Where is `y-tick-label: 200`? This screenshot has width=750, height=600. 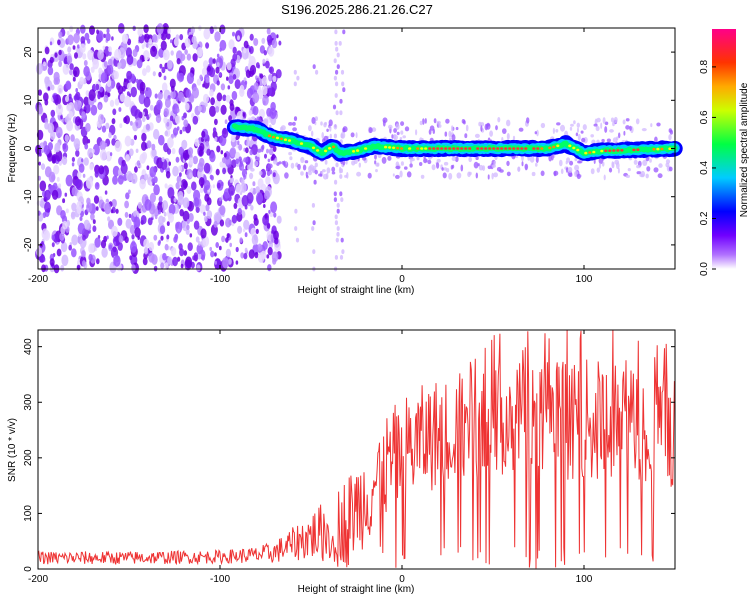
y-tick-label: 200 is located at coordinates (28, 457).